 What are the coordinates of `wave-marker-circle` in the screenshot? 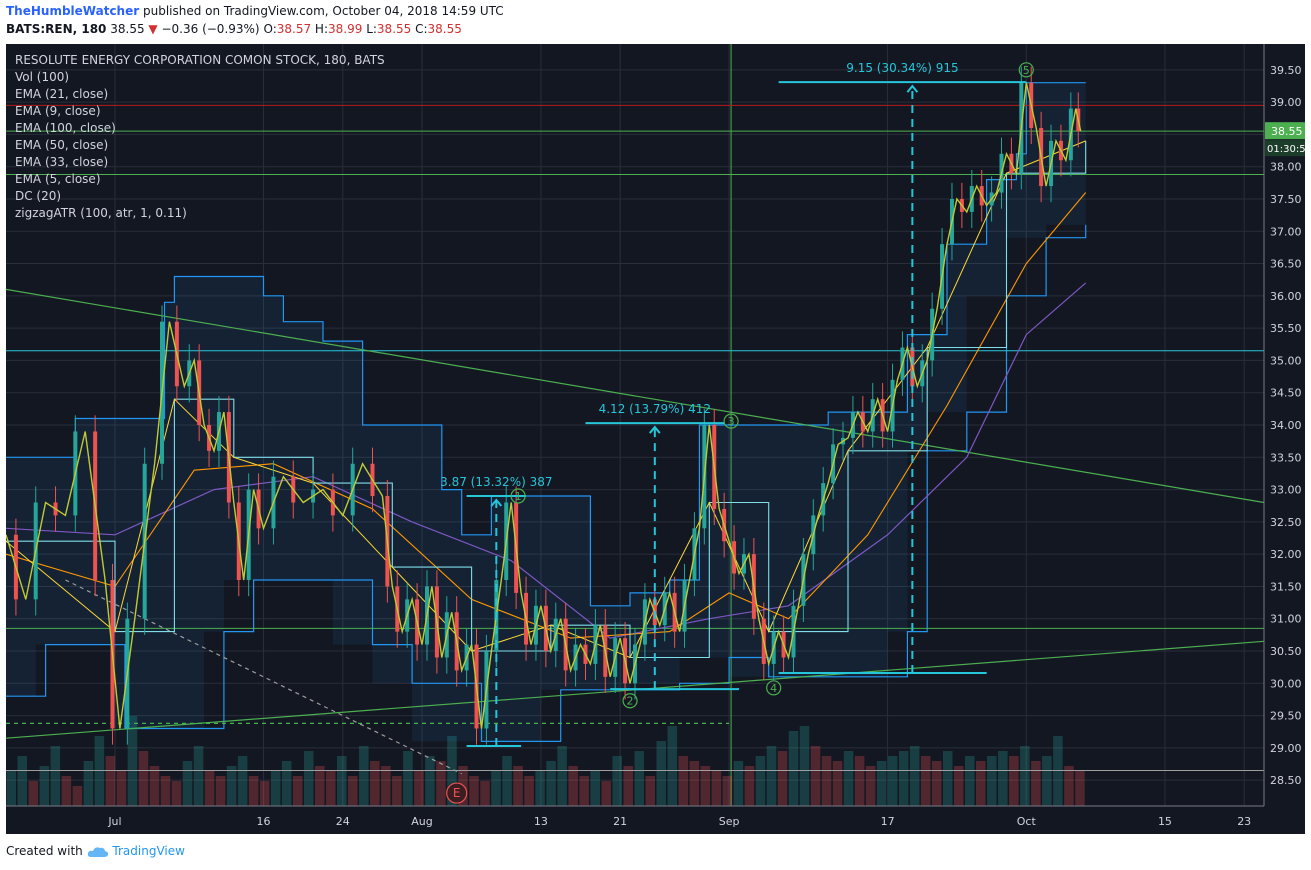 It's located at (630, 701).